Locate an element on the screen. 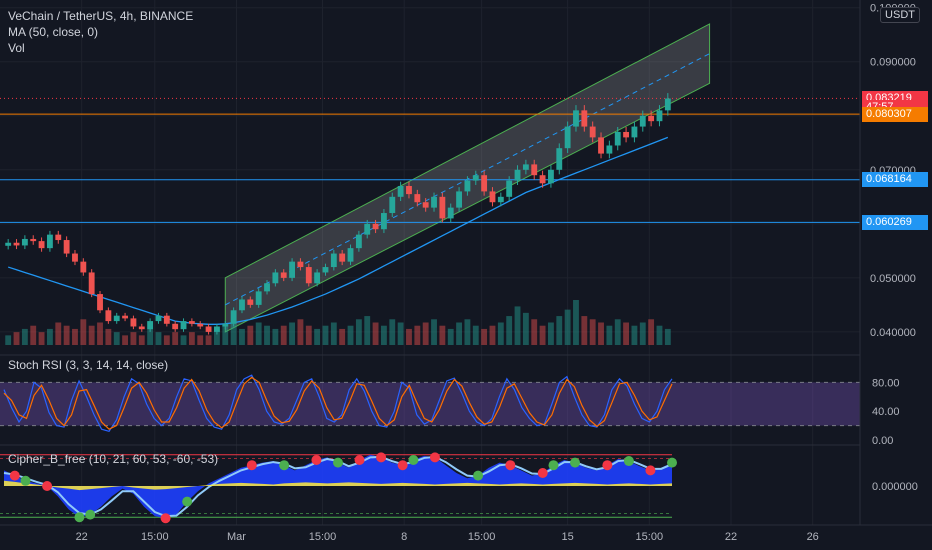 Image resolution: width=932 pixels, height=550 pixels. cipher-b-title: Cipher_B_free (10, 21, 60, 53, -60, -53) is located at coordinates (113, 459).